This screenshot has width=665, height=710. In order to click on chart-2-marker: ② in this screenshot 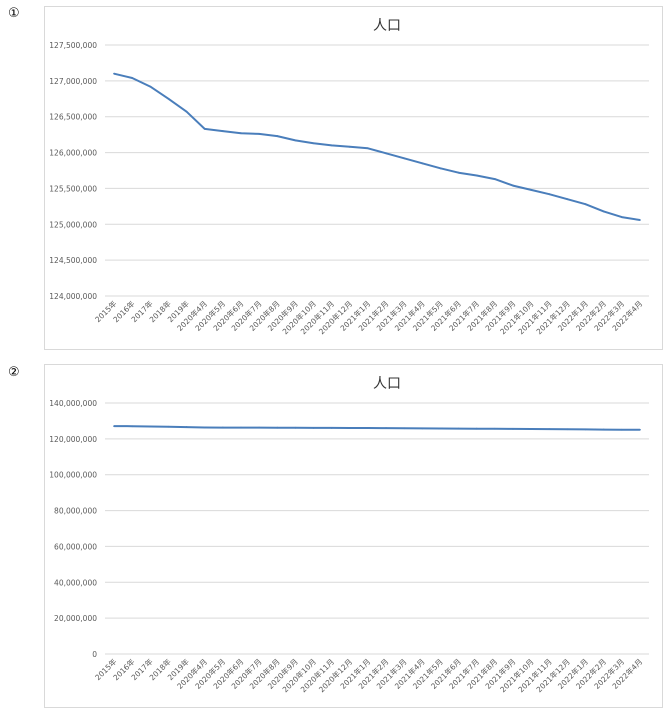, I will do `click(14, 372)`.